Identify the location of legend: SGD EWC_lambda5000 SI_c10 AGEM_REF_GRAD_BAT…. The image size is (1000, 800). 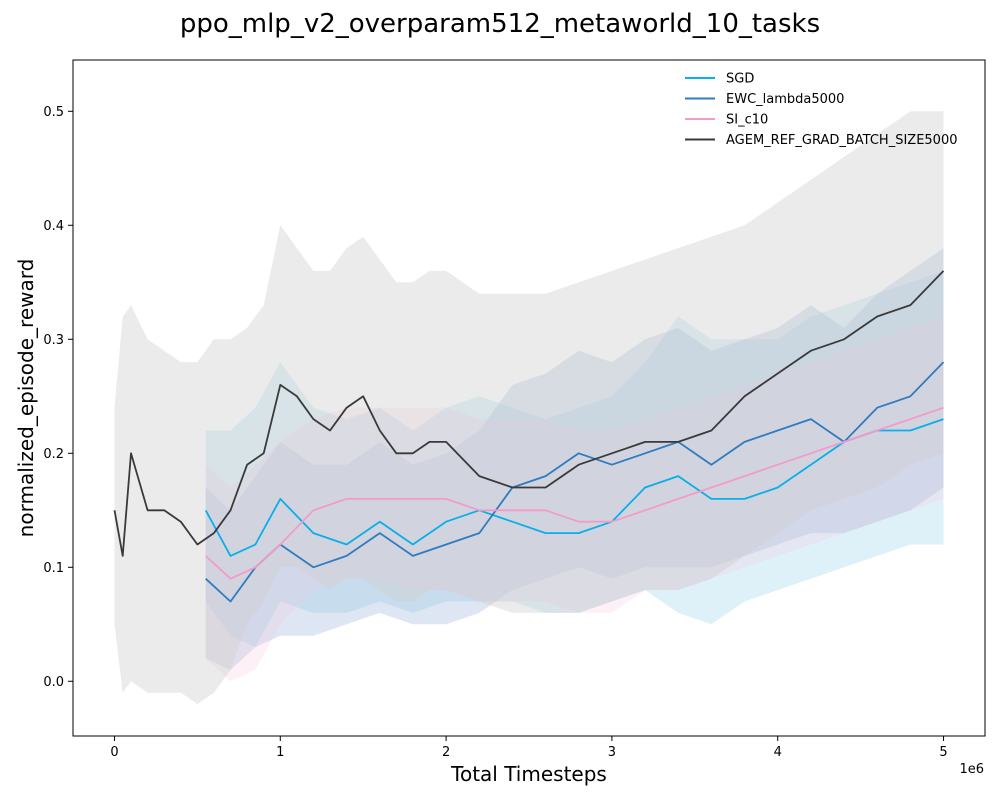
(821, 110).